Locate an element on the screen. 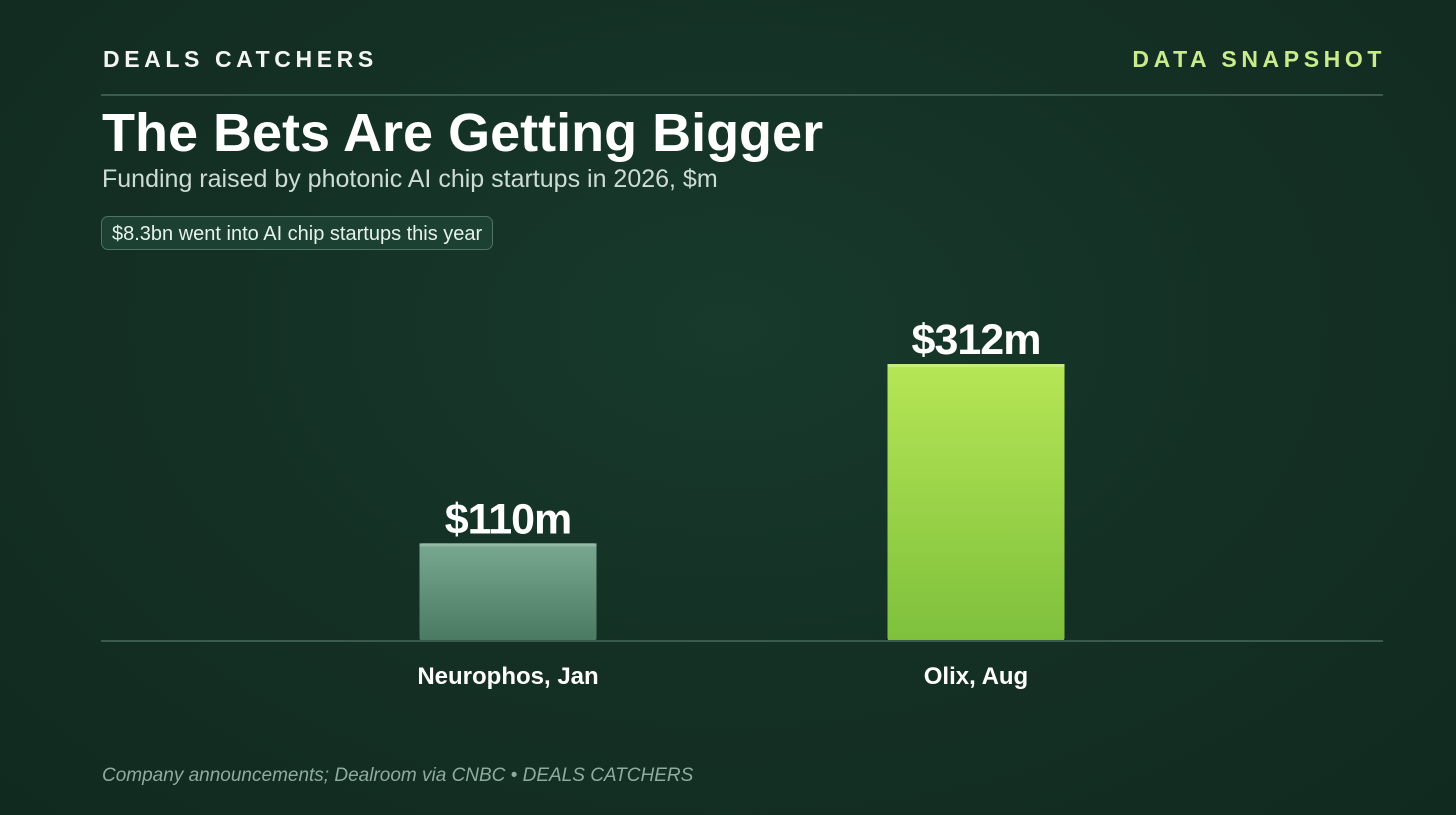 The image size is (1456, 815). category-label-0: Neurophos, Jan is located at coordinates (507, 676).